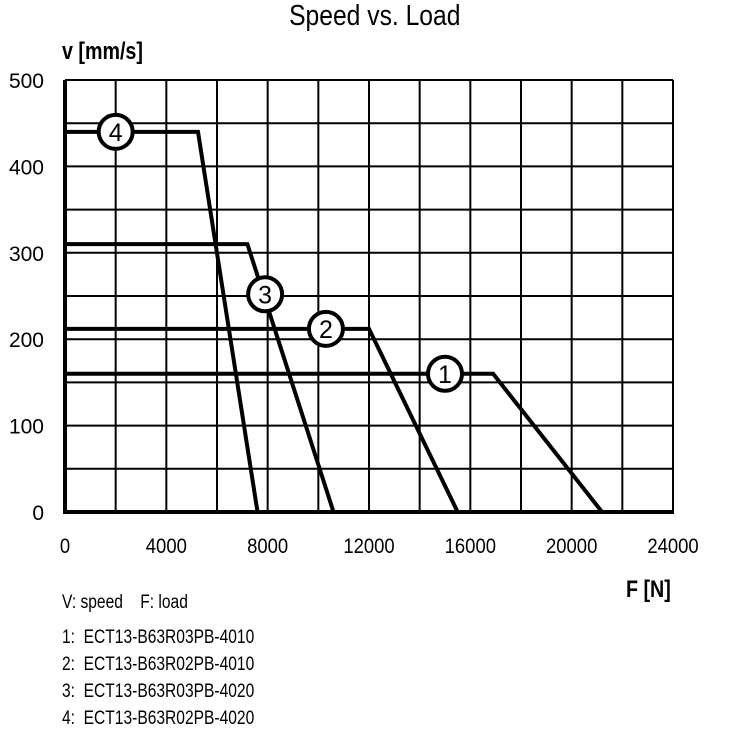 The width and height of the screenshot is (750, 744). I want to click on legend-item-1: 1: ECT13-B63R03PB-4010, so click(158, 637).